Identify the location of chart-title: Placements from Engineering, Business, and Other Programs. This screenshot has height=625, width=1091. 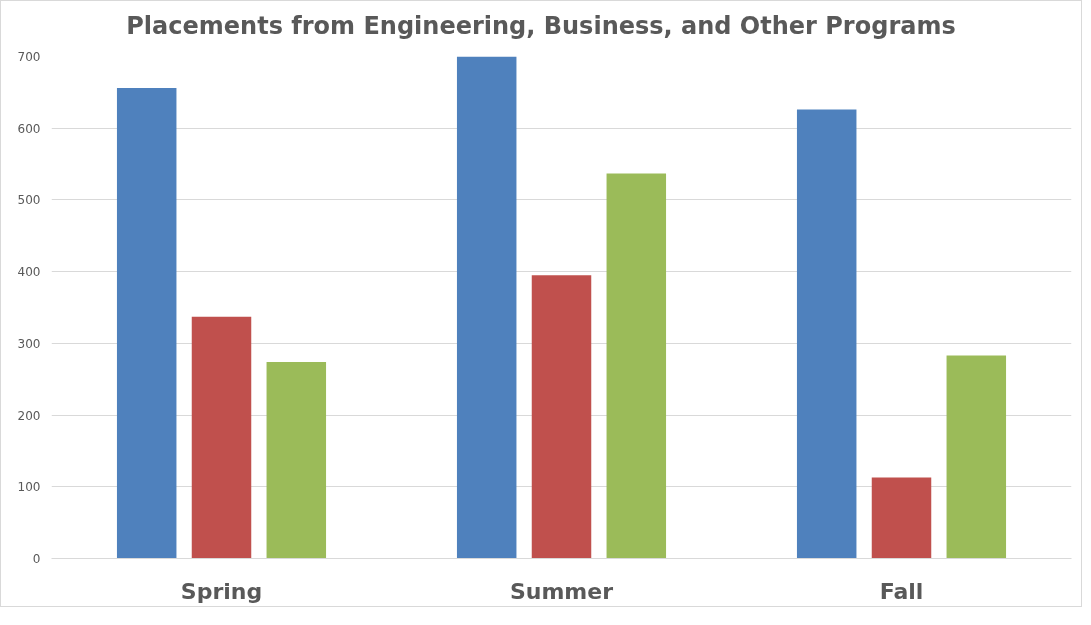
(541, 26).